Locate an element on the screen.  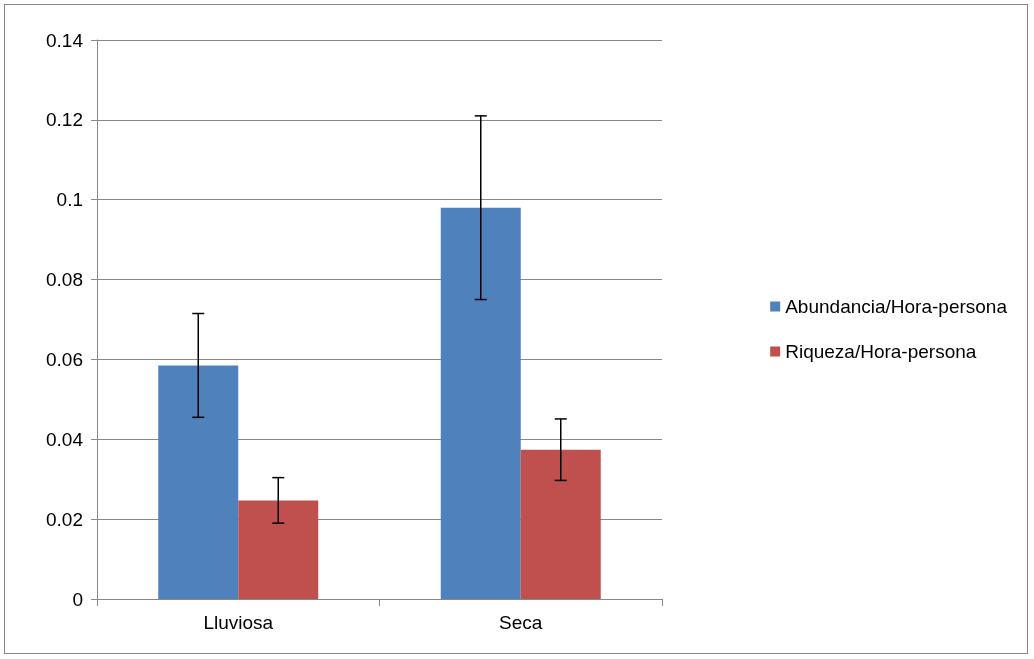
y-tick-label: 0.08 is located at coordinates (64, 280).